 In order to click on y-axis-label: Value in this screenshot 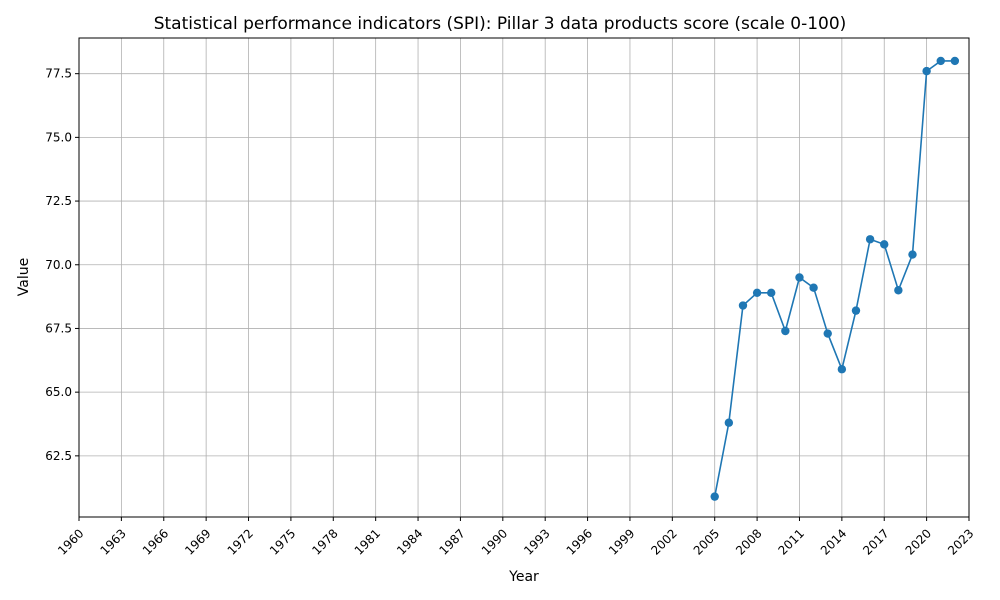, I will do `click(24, 277)`.